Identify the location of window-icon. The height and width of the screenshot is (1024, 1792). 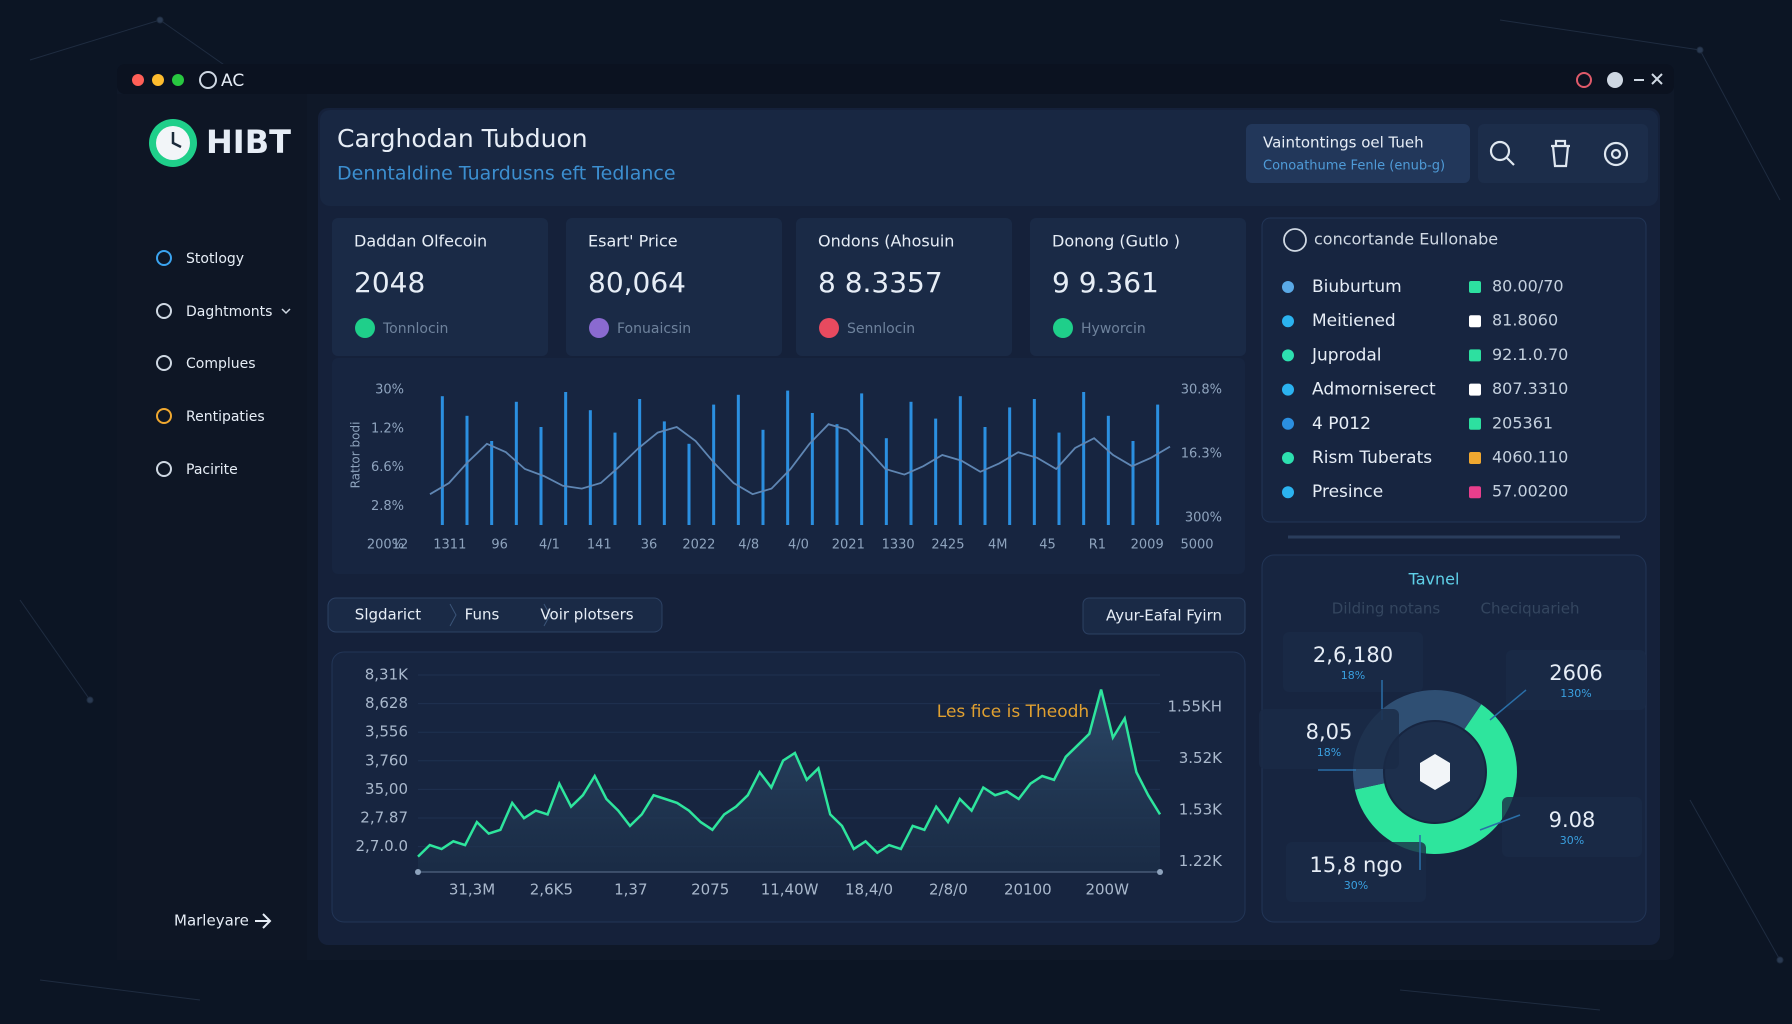
(208, 80).